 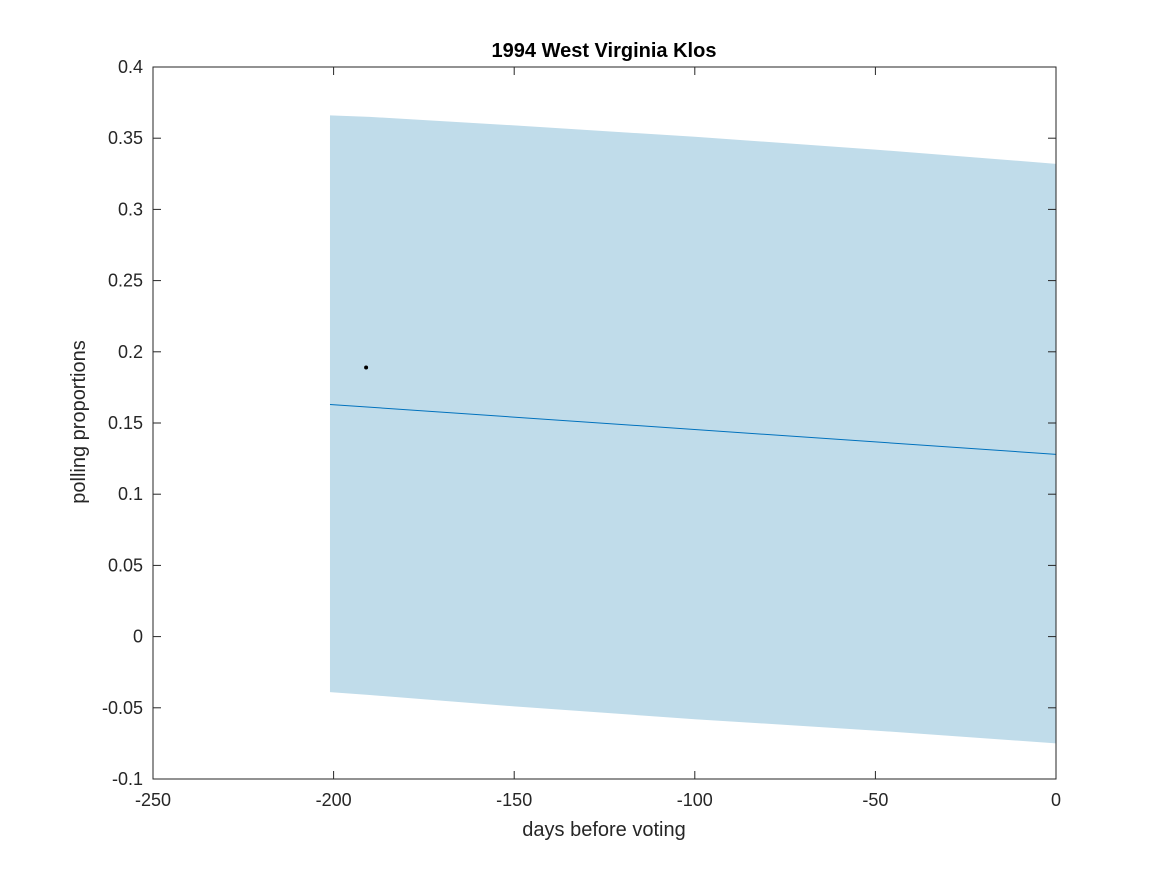 What do you see at coordinates (130, 352) in the screenshot?
I see `y-tick-label: 0.2` at bounding box center [130, 352].